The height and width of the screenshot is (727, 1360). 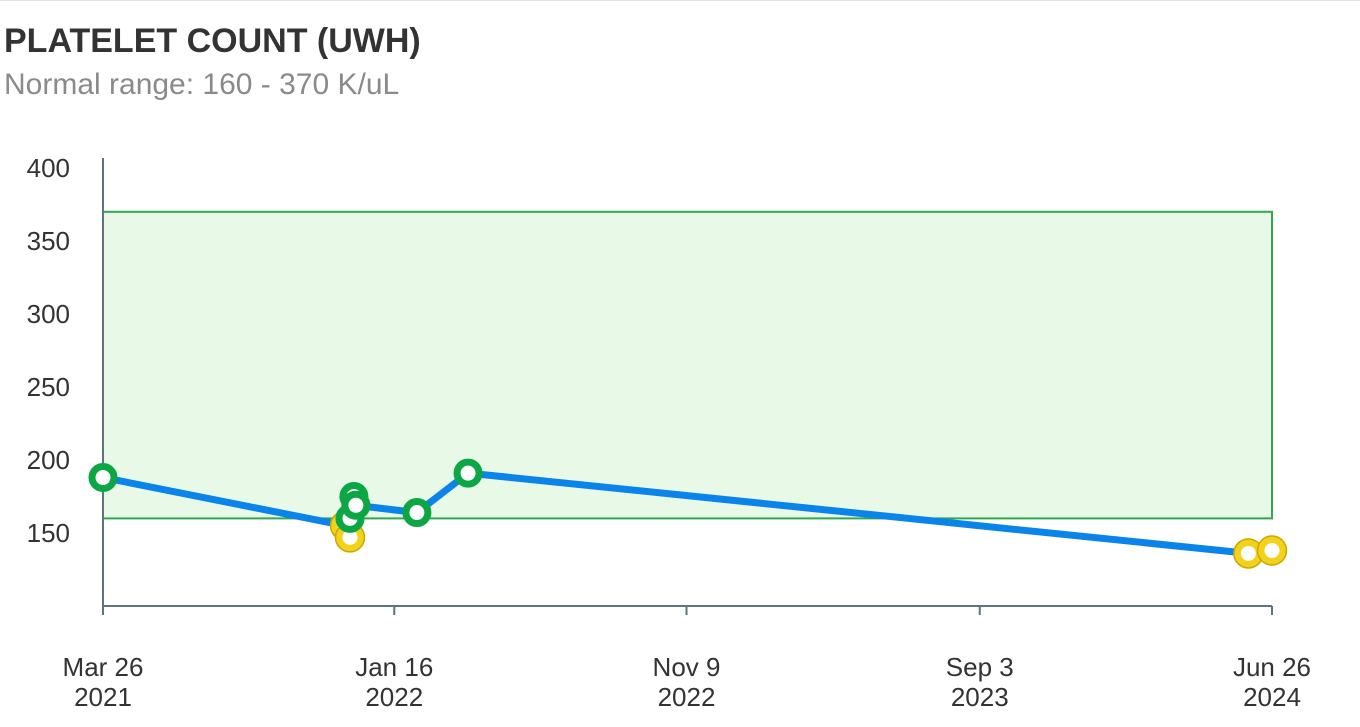 I want to click on x-tick-label: Nov 9, so click(x=687, y=667).